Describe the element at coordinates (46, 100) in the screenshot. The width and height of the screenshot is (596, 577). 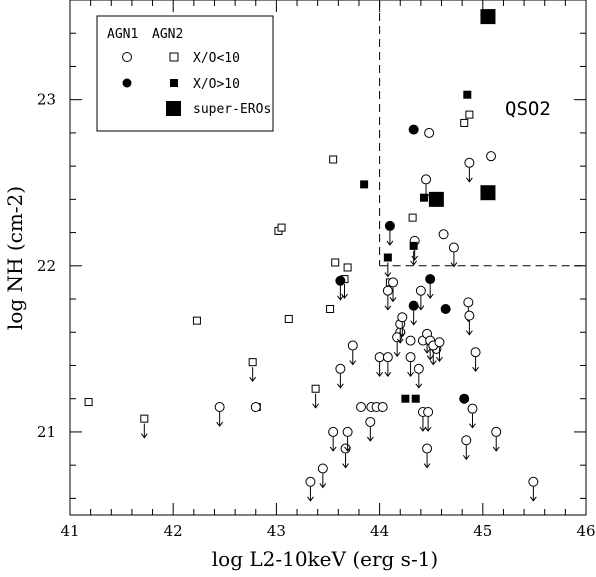
I see `y-tick-label: 23` at that location.